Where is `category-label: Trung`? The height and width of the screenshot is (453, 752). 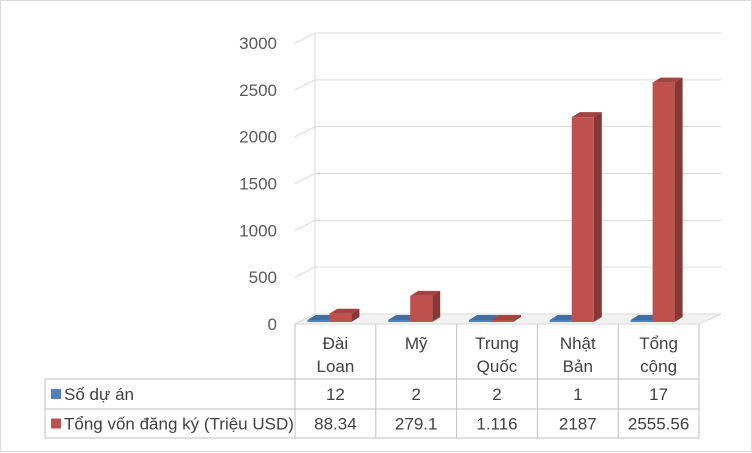
category-label: Trung is located at coordinates (497, 343).